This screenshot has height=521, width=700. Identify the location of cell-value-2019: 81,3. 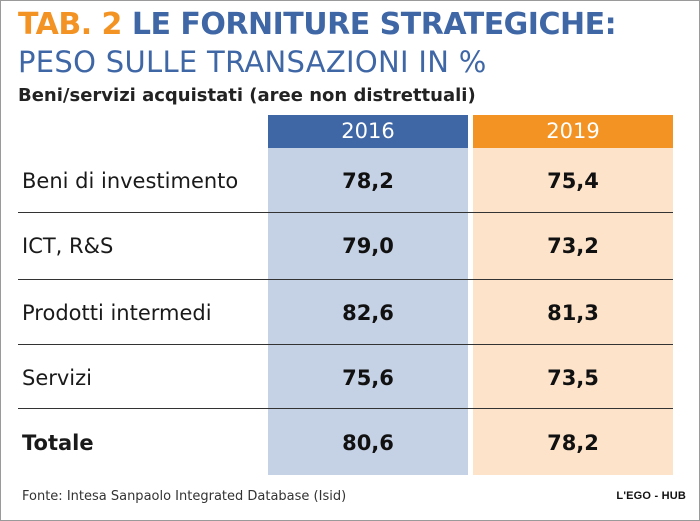
(573, 313).